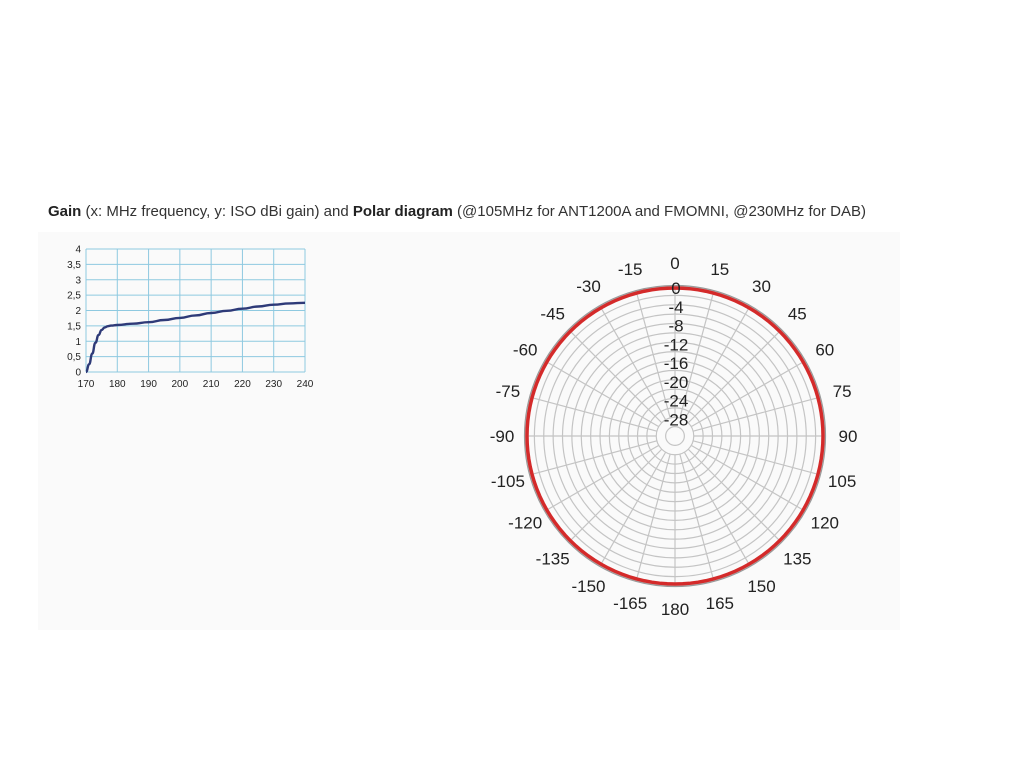  What do you see at coordinates (305, 384) in the screenshot?
I see `gain-x-tick-label: 240` at bounding box center [305, 384].